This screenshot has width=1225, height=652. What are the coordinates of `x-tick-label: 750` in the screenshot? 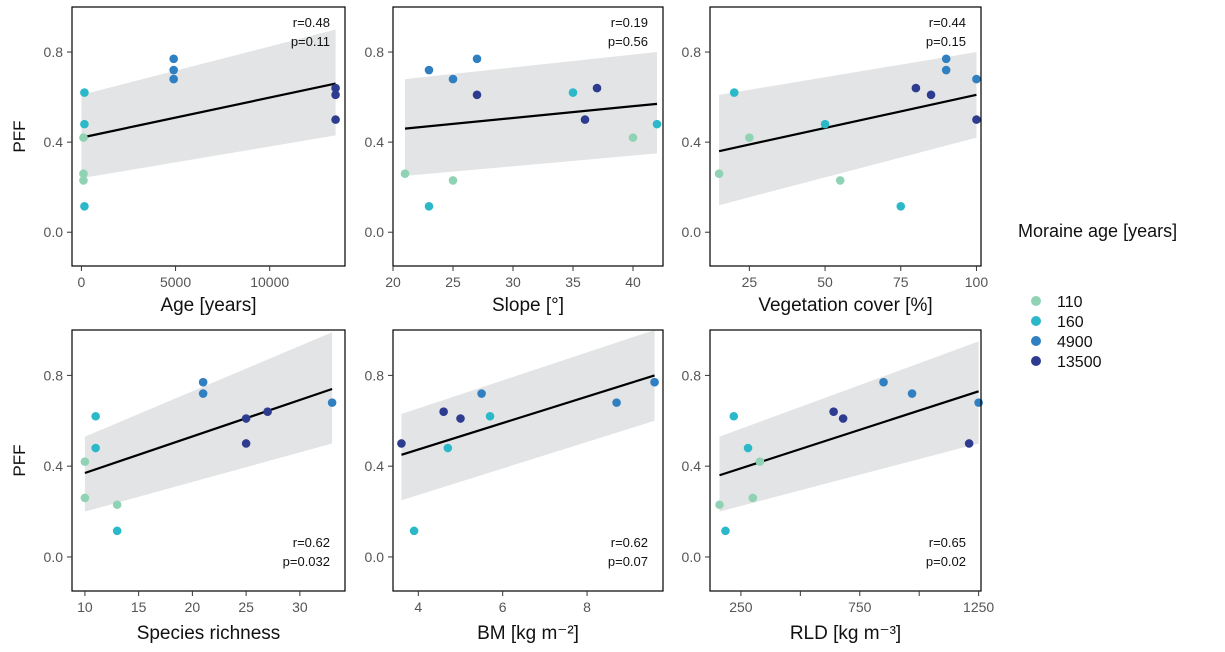 It's located at (860, 607).